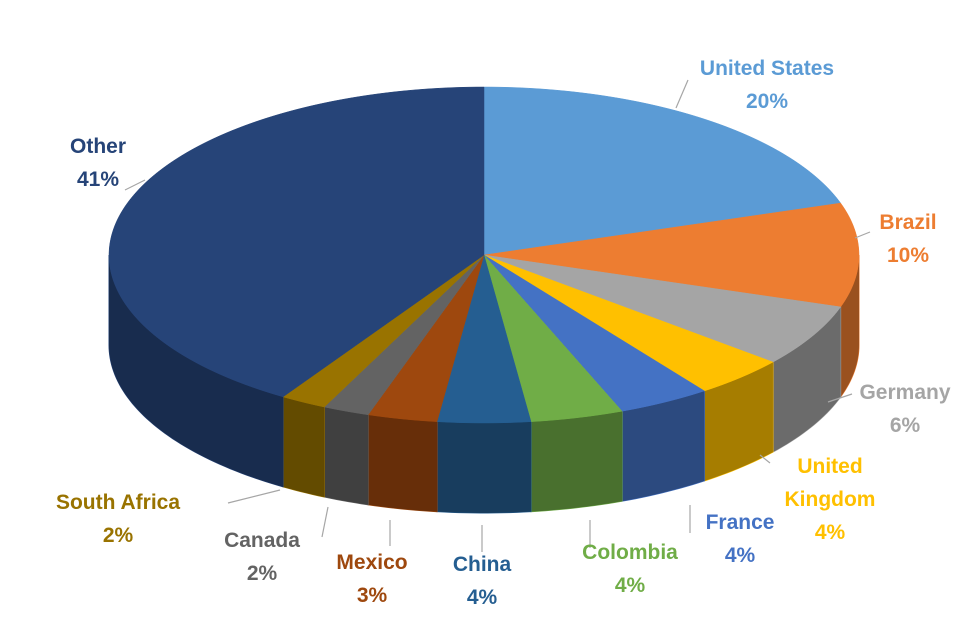 This screenshot has height=641, width=967. Describe the element at coordinates (767, 85) in the screenshot. I see `data-label: United States 20%` at that location.